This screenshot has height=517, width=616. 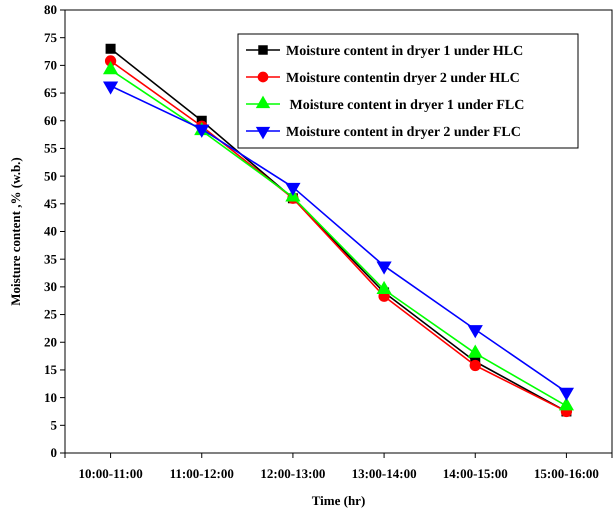 I want to click on y-tick-label: 80, so click(x=50, y=10).